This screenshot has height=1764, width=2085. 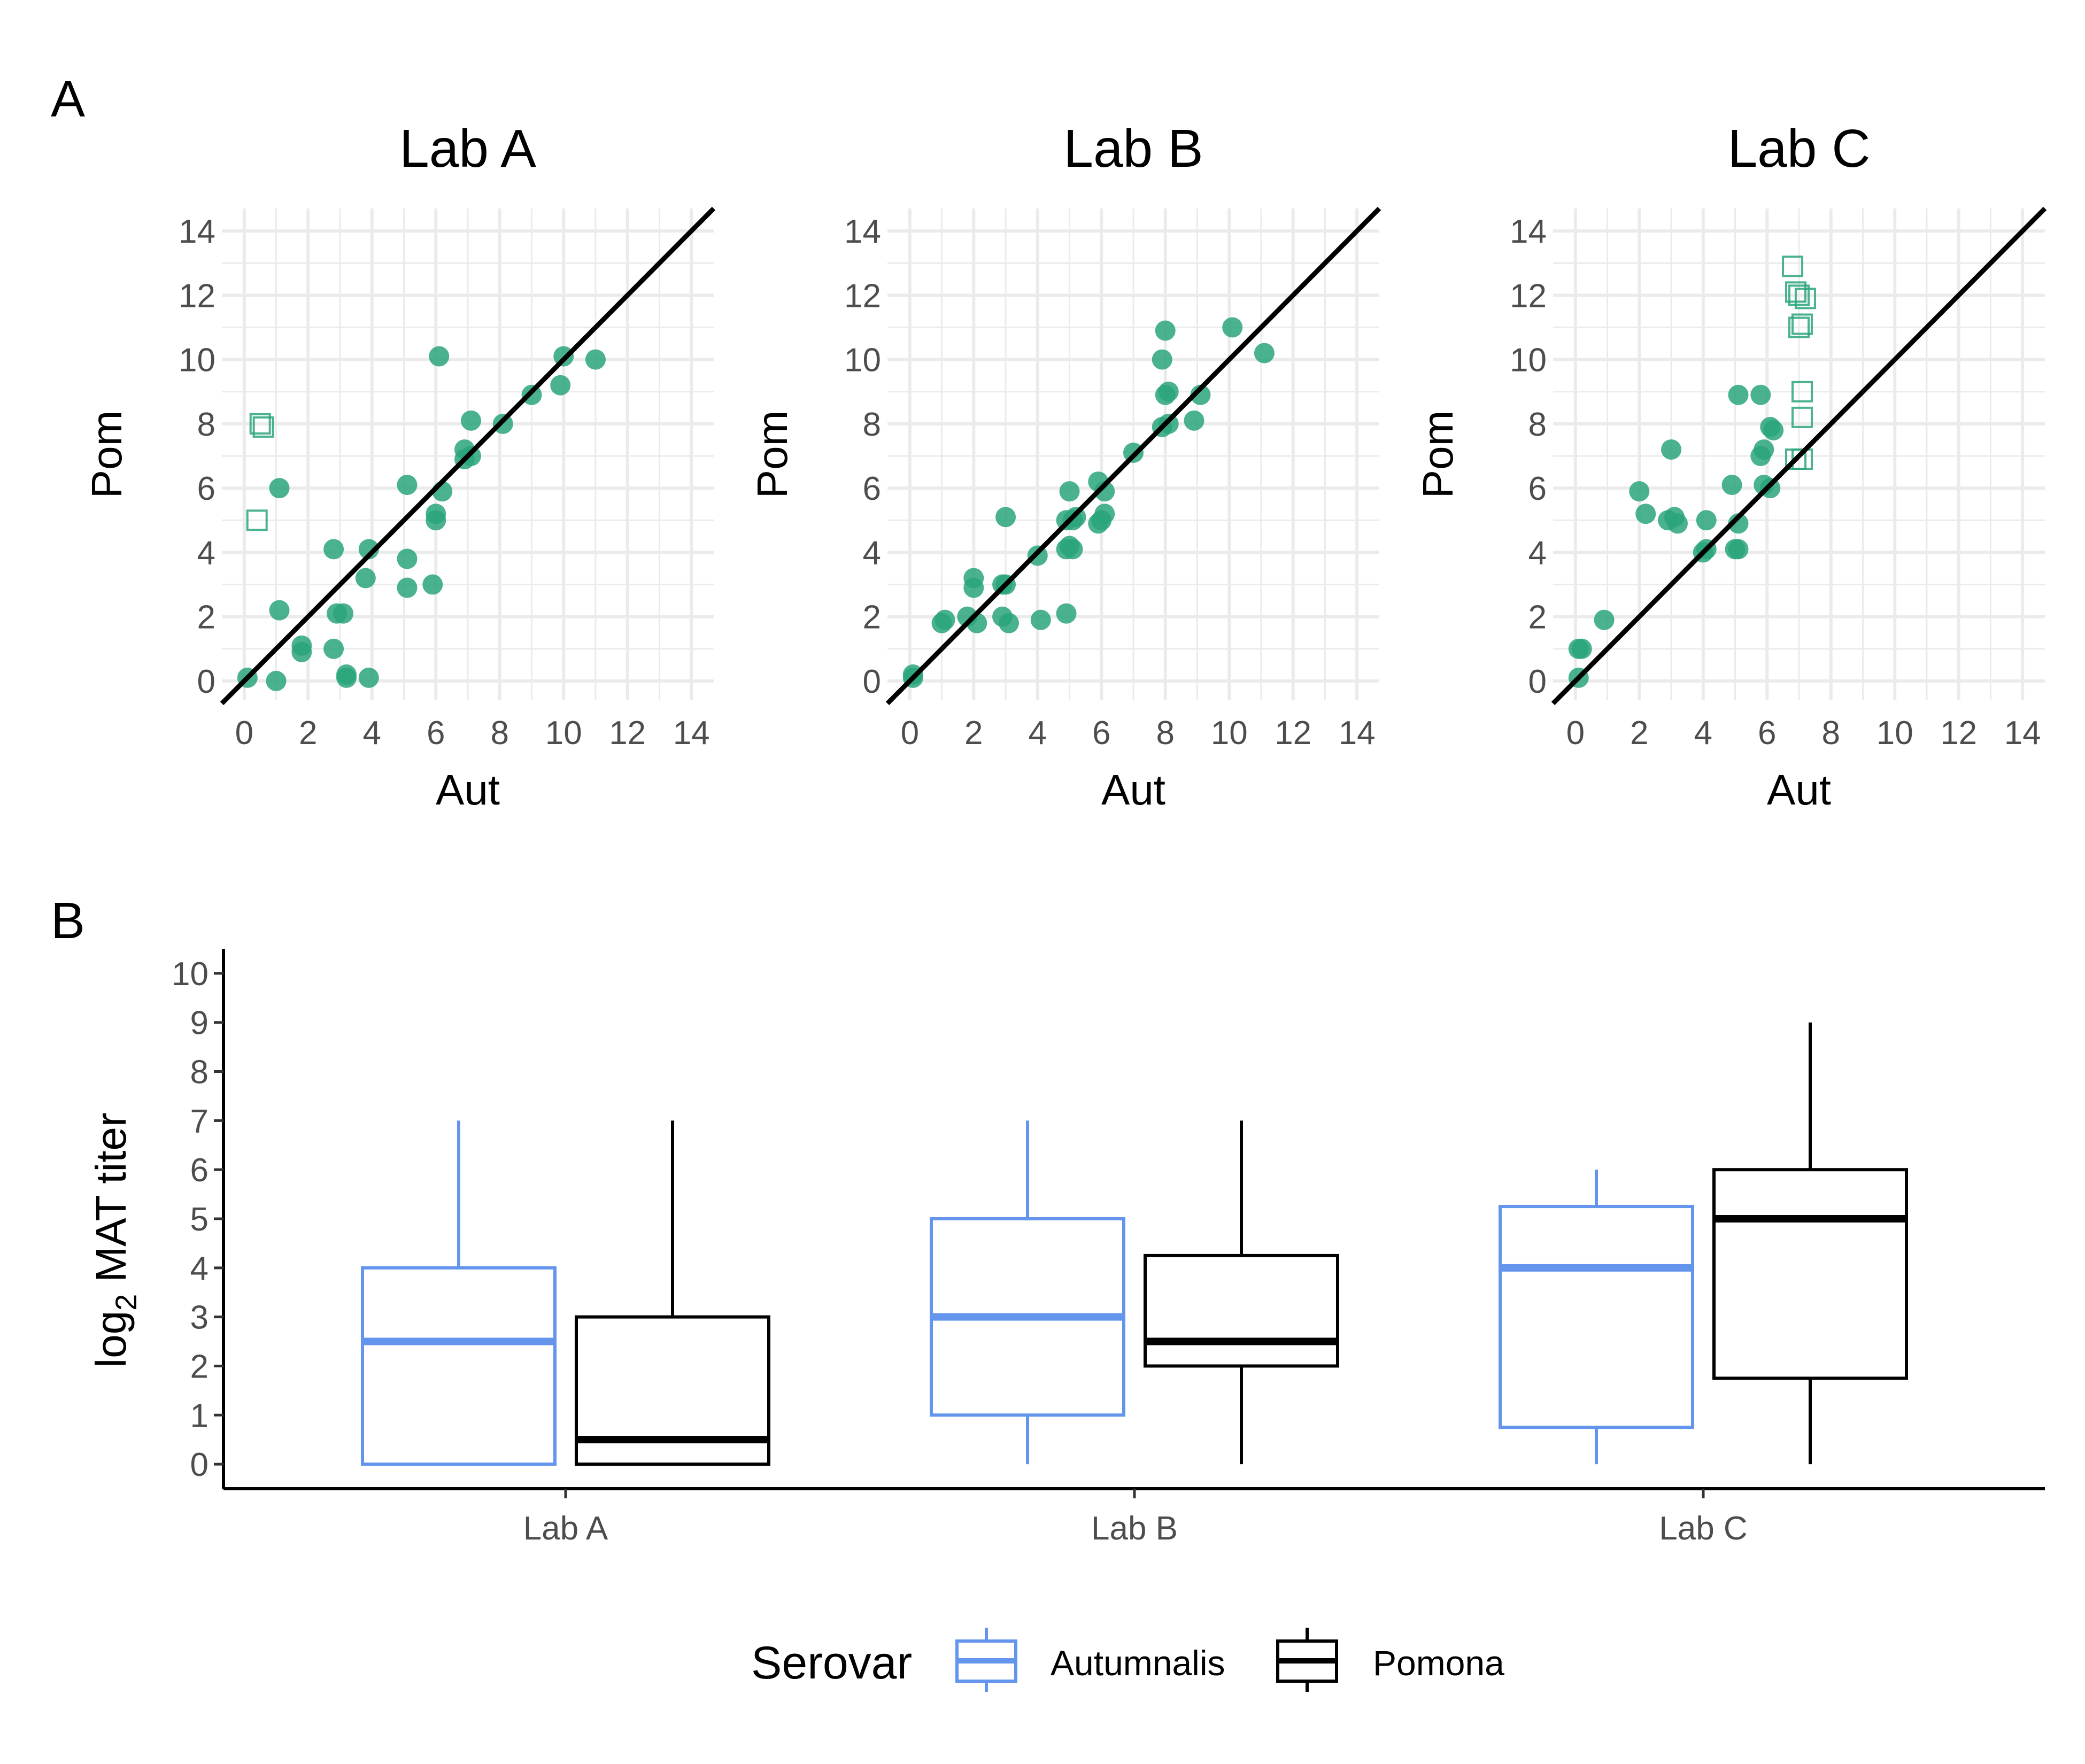 I want to click on y-axis-label-main: log, so click(x=111, y=1339).